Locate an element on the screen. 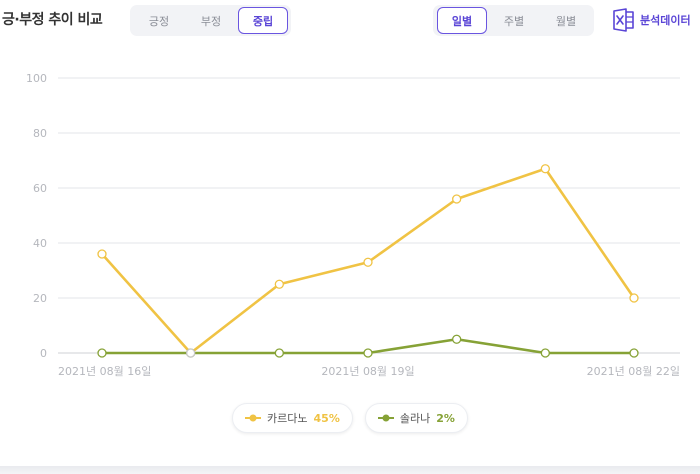  chart-title: 긍·부정 추이 비교 is located at coordinates (52, 20).